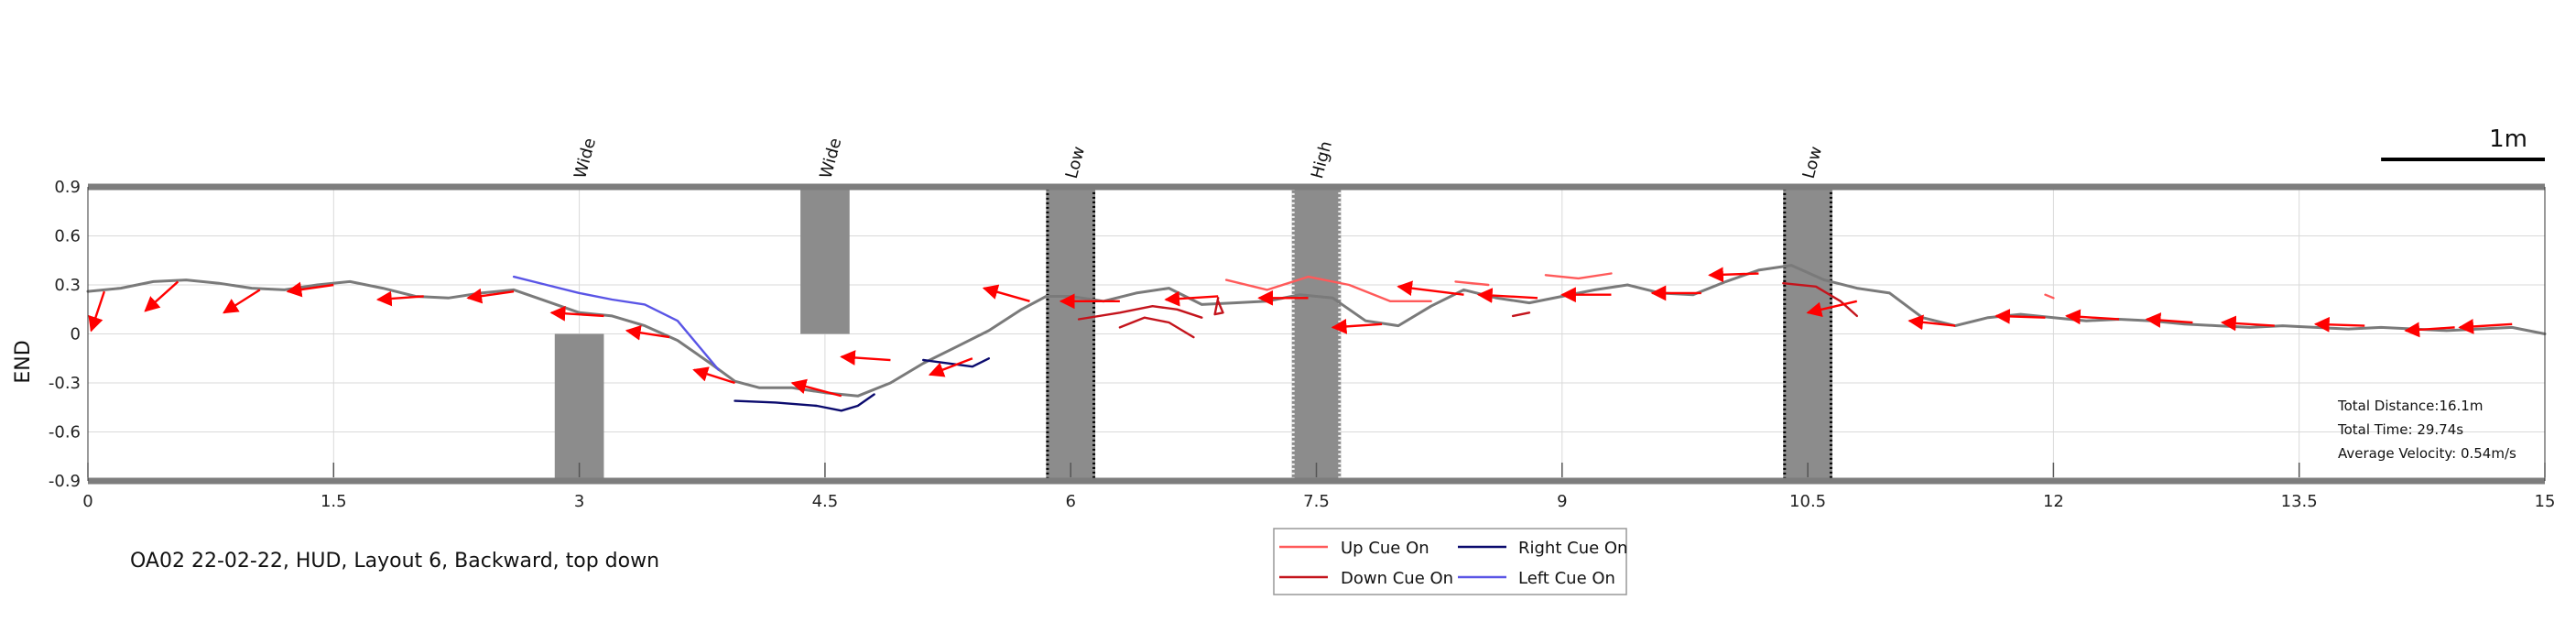 This screenshot has height=644, width=2576. What do you see at coordinates (1807, 502) in the screenshot?
I see `x-tick-label: 10.5` at bounding box center [1807, 502].